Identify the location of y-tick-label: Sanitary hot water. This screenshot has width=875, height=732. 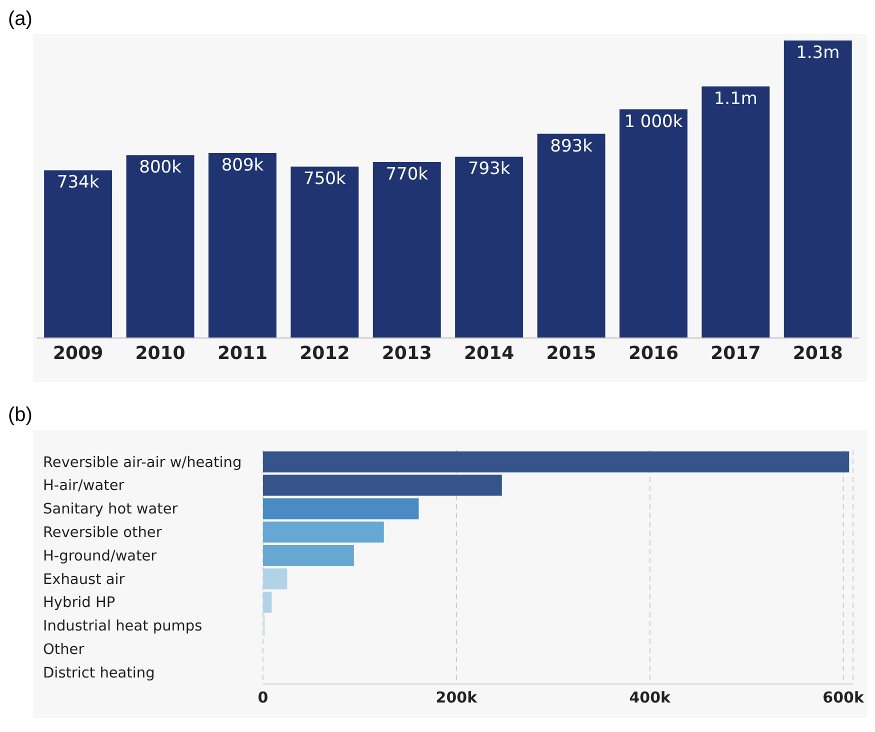
(110, 510).